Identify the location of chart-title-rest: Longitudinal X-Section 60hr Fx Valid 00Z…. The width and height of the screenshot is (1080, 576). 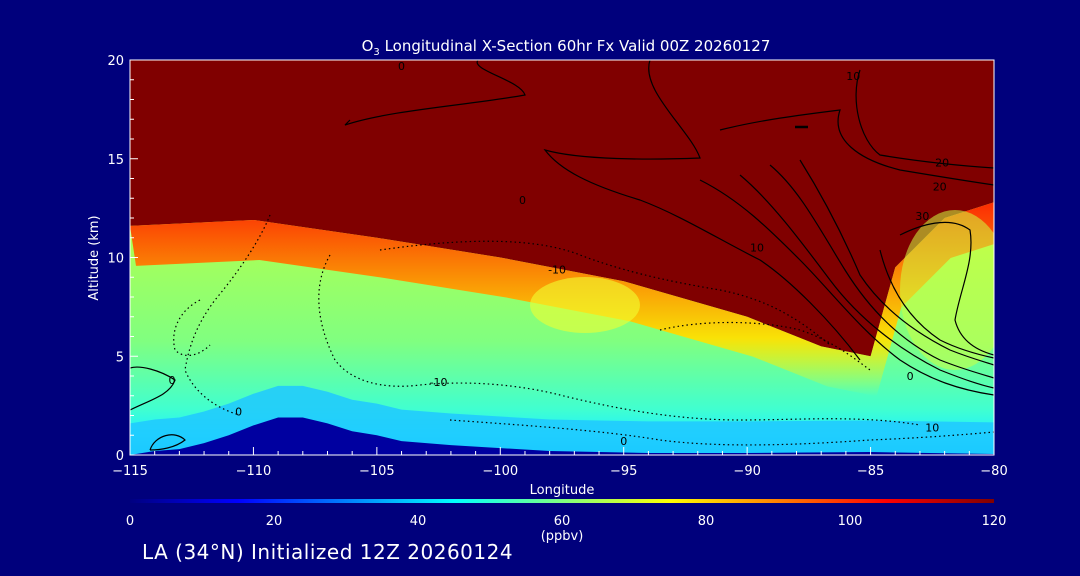
(575, 46).